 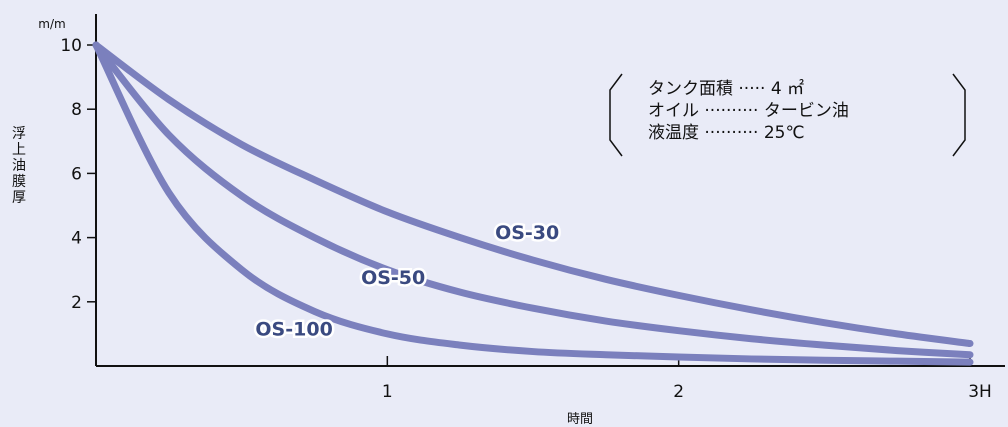 I want to click on y-unit-label: m/m, so click(x=51, y=24).